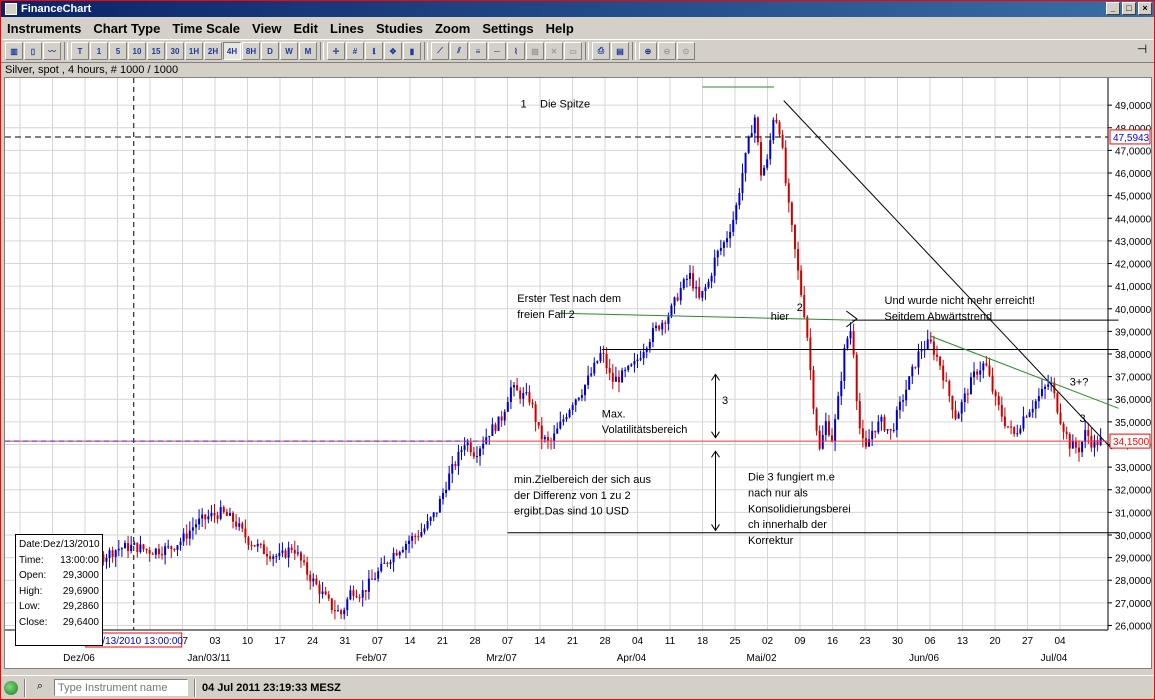 This screenshot has width=1155, height=700. What do you see at coordinates (232, 51) in the screenshot?
I see `timeframe-4h-button: 4H` at bounding box center [232, 51].